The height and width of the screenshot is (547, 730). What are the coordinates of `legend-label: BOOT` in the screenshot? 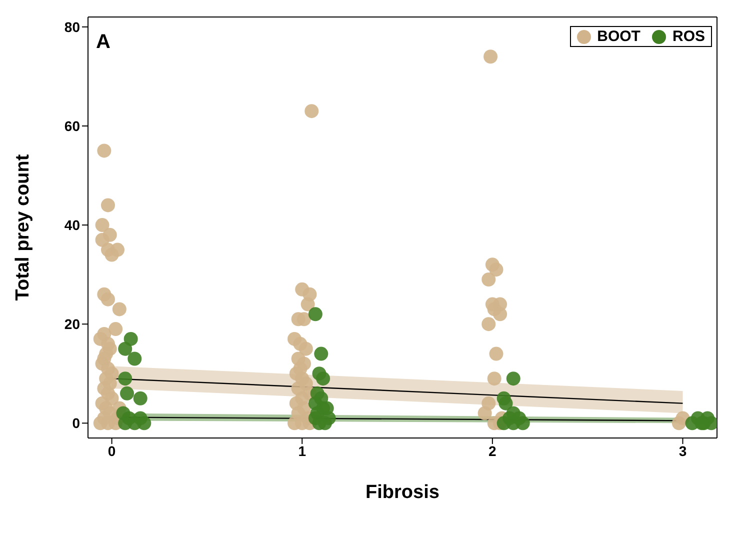 It's located at (618, 36).